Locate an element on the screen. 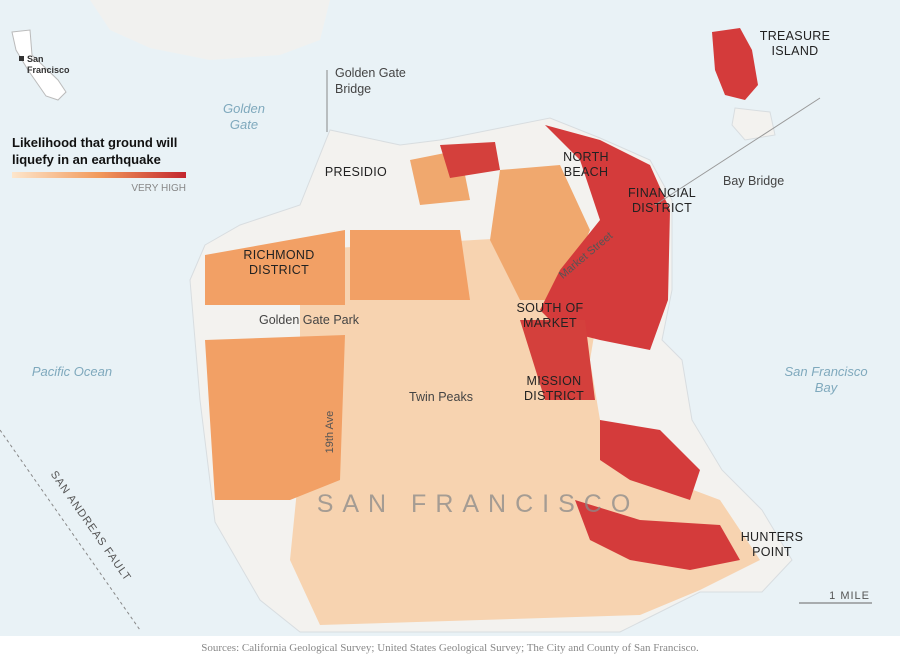 The width and height of the screenshot is (900, 664). park-label: Golden Gate Park is located at coordinates (309, 320).